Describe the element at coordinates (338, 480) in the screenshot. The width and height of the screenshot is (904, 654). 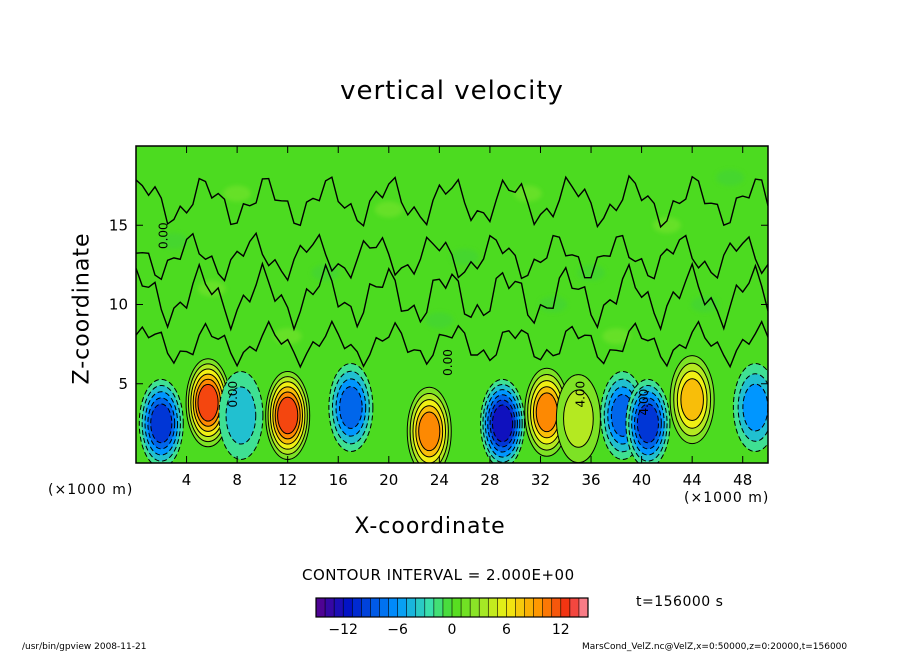
I see `x-tick-label: 16` at that location.